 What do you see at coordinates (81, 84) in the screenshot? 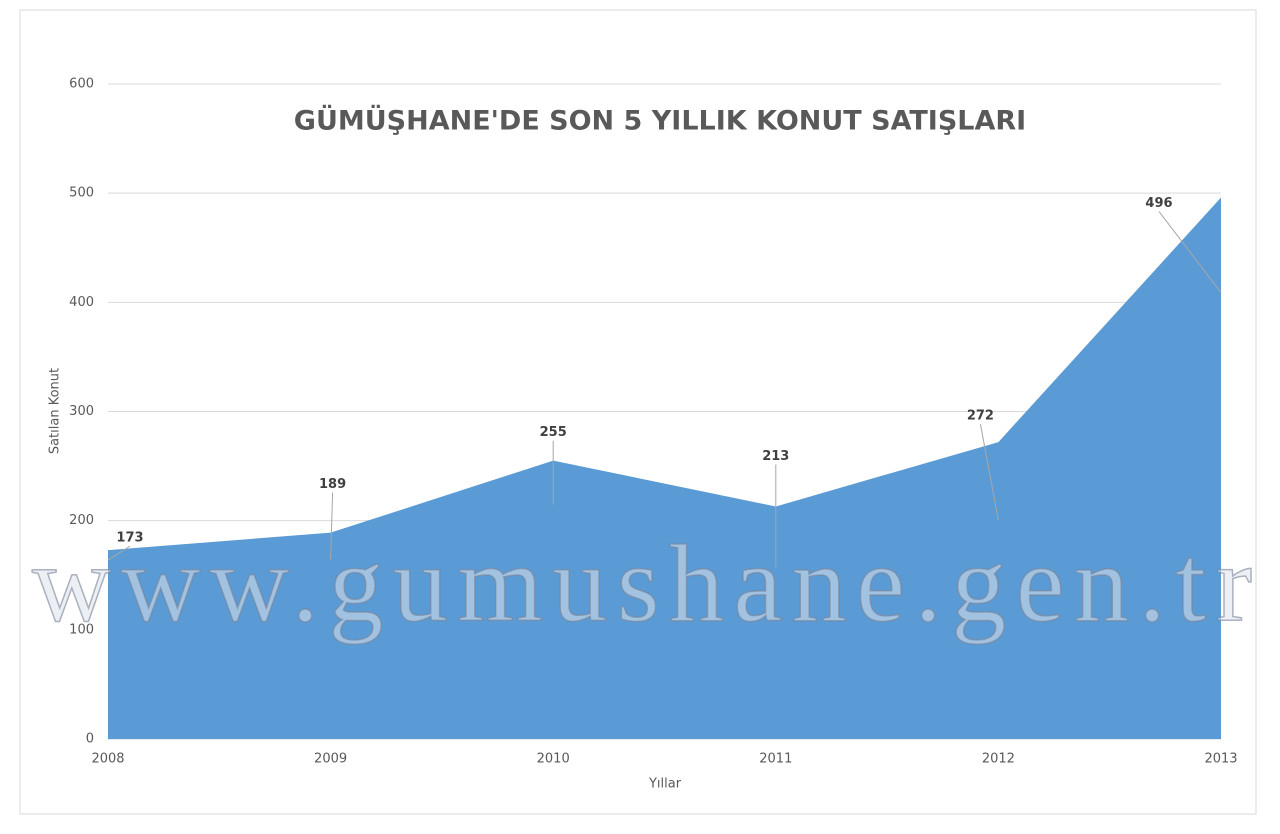
I see `y-tick-label: 600` at bounding box center [81, 84].